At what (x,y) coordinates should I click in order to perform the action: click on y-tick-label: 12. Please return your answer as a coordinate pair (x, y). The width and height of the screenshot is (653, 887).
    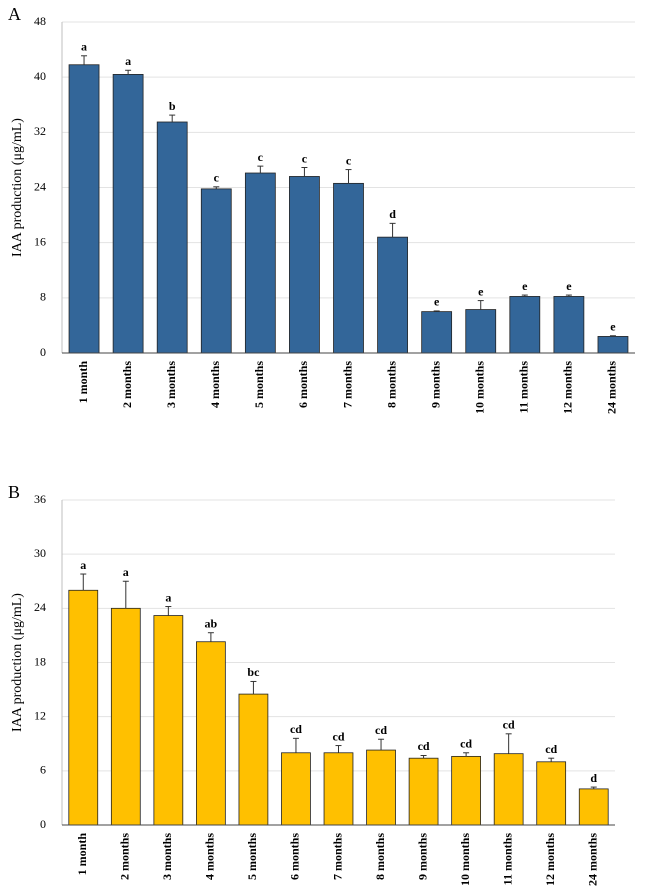
    Looking at the image, I should click on (40, 715).